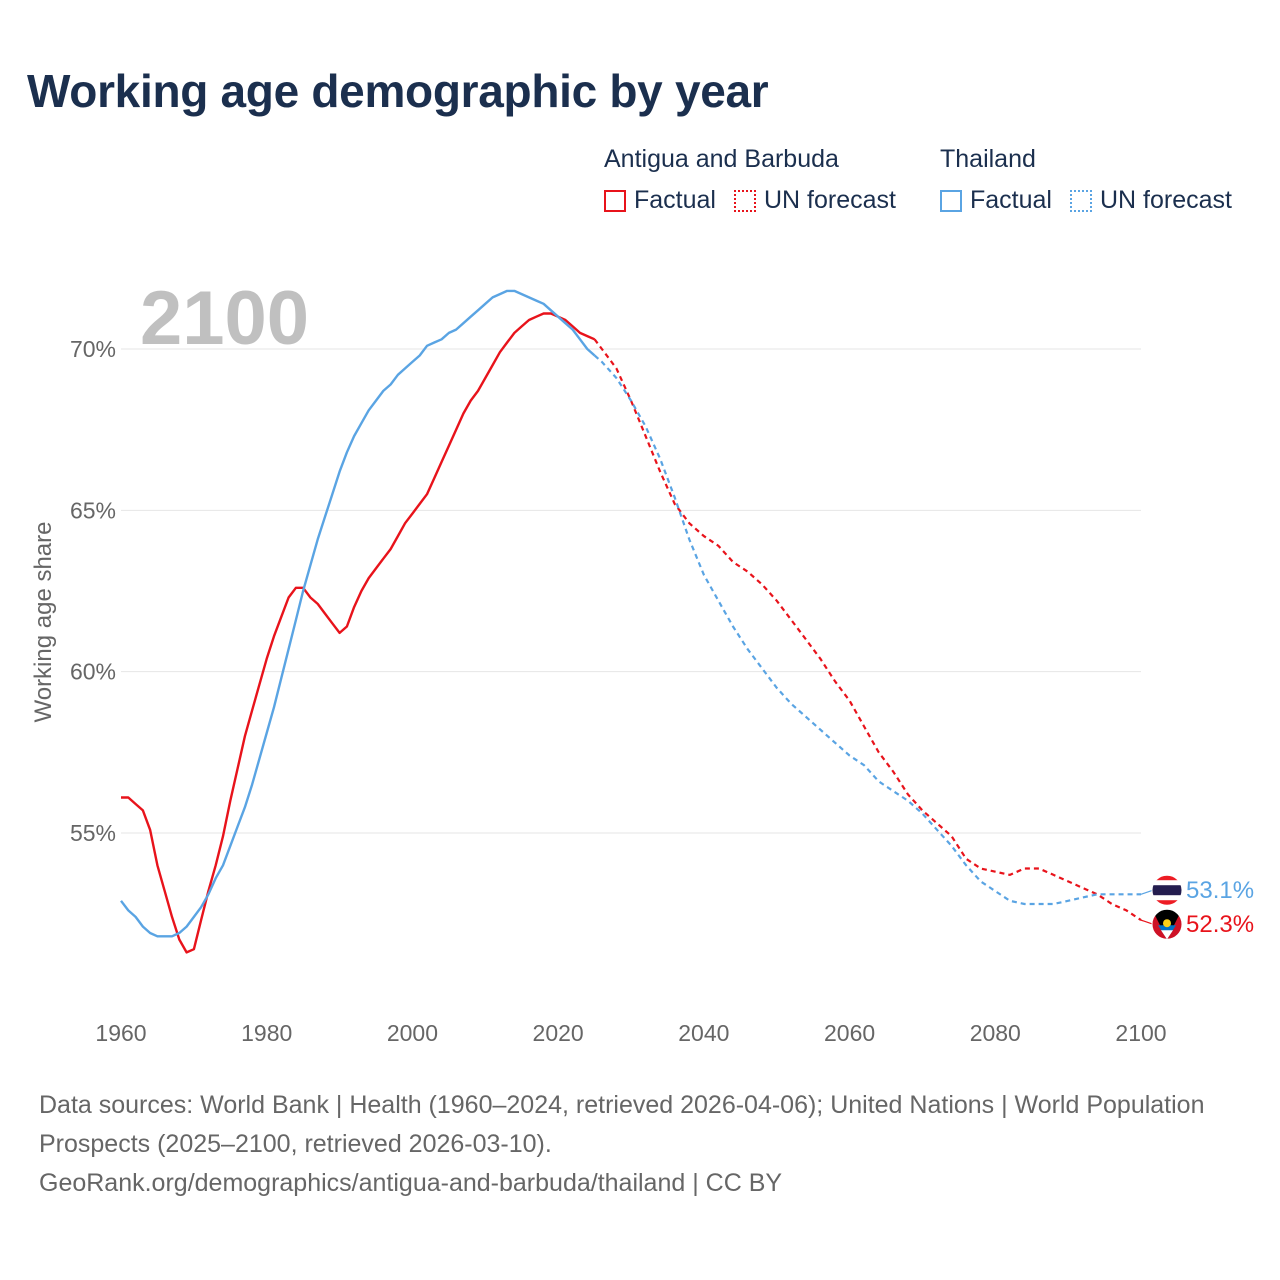 Image resolution: width=1280 pixels, height=1280 pixels. I want to click on year-watermark: 2100, so click(224, 318).